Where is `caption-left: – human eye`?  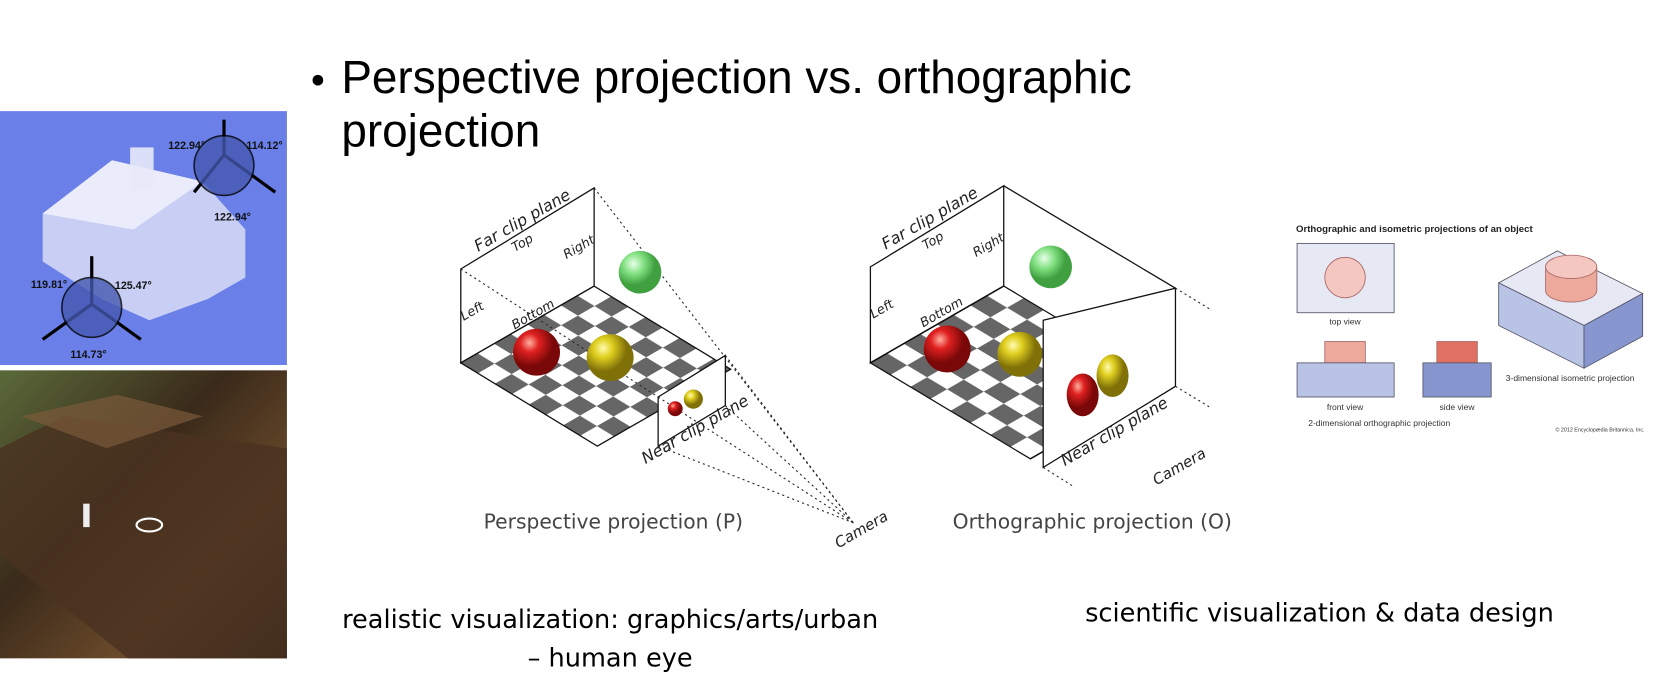 caption-left: – human eye is located at coordinates (610, 658).